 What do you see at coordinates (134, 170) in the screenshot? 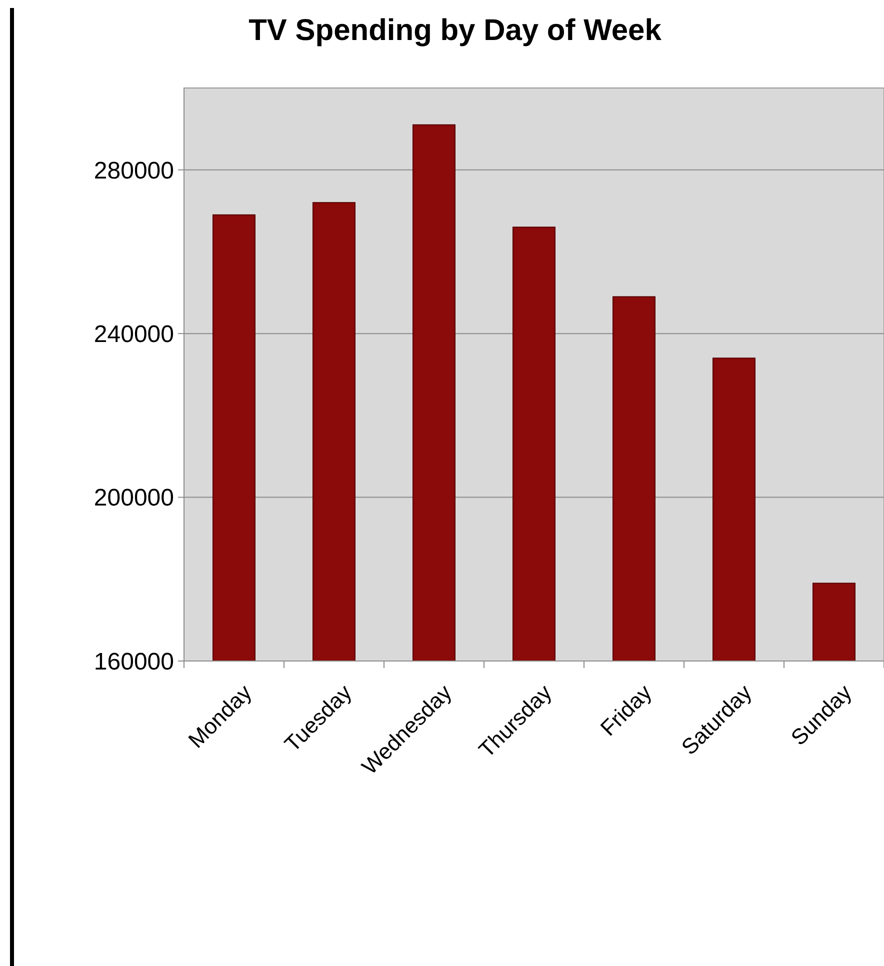
I see `y-tick-label: 280000` at bounding box center [134, 170].